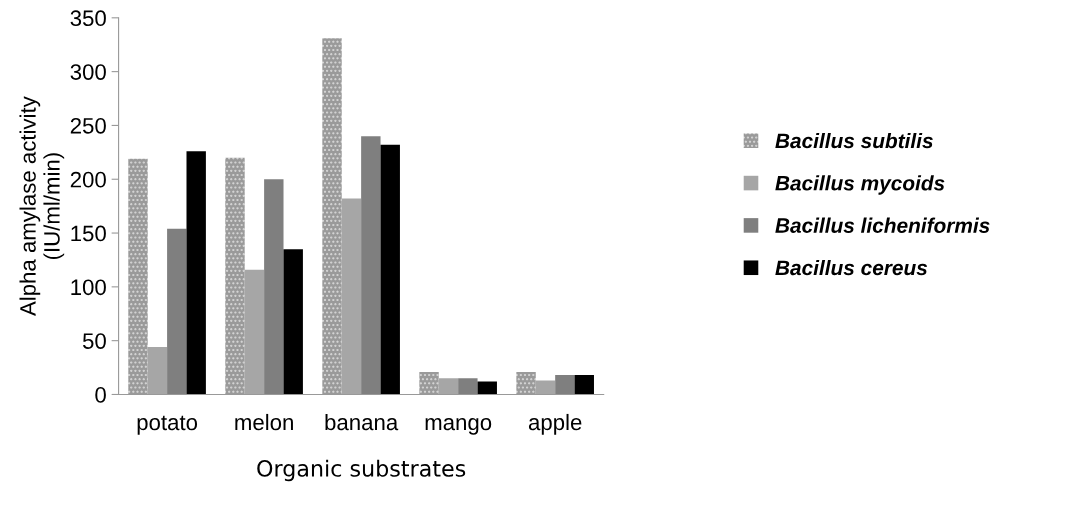  What do you see at coordinates (88, 233) in the screenshot?
I see `y-tick-label: 150` at bounding box center [88, 233].